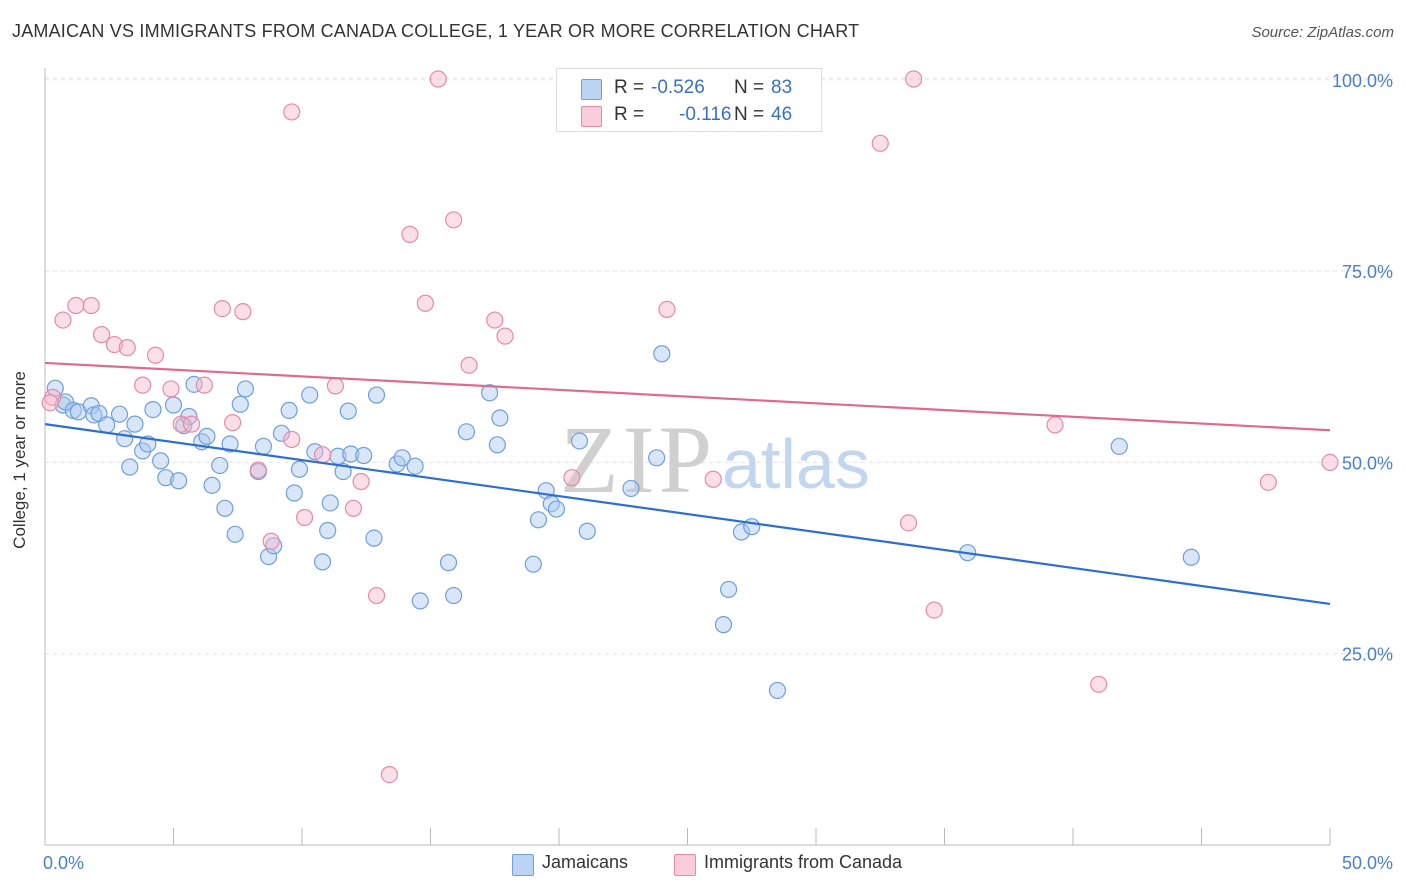 The image size is (1406, 892). What do you see at coordinates (796, 464) in the screenshot?
I see `watermark-atlas: atlas` at bounding box center [796, 464].